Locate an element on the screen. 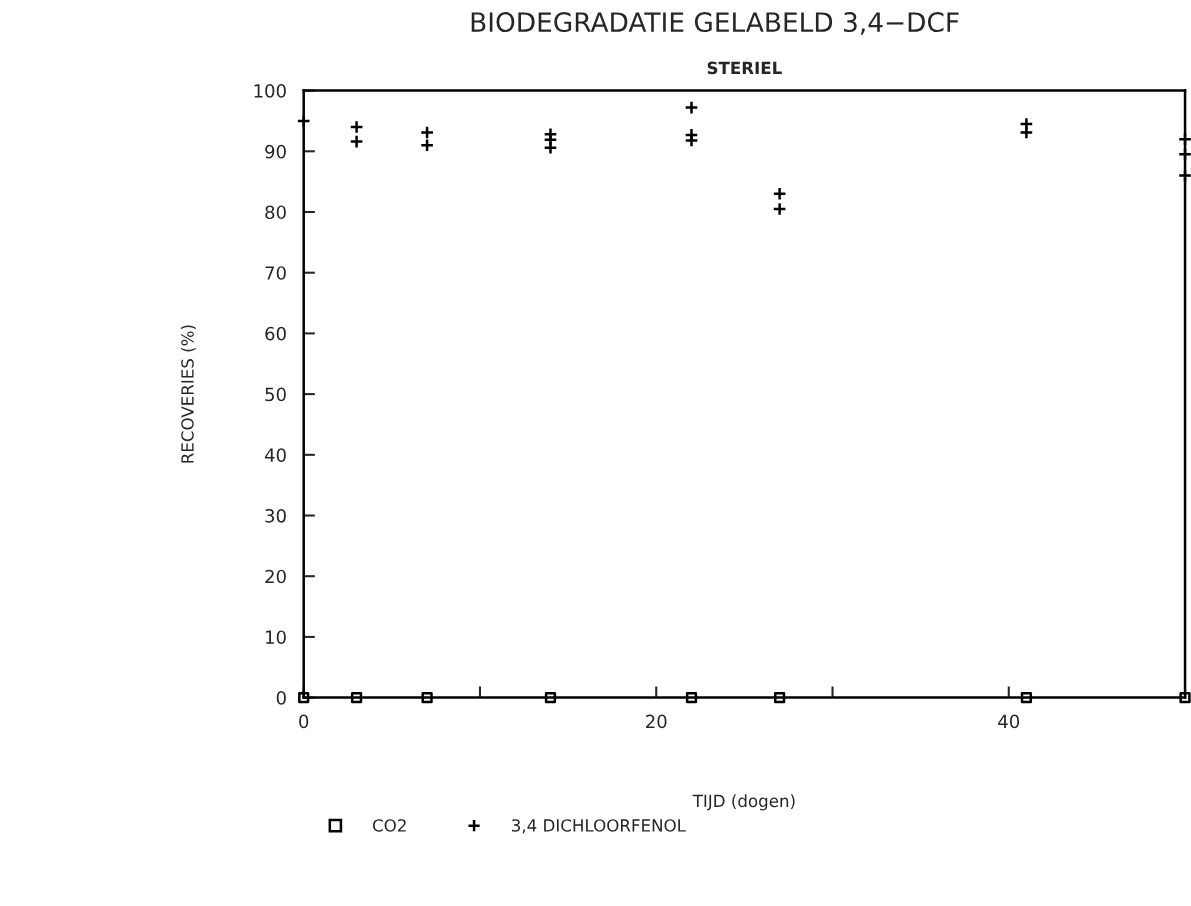 This screenshot has height=906, width=1191. y-tick-label: 10 is located at coordinates (276, 637).